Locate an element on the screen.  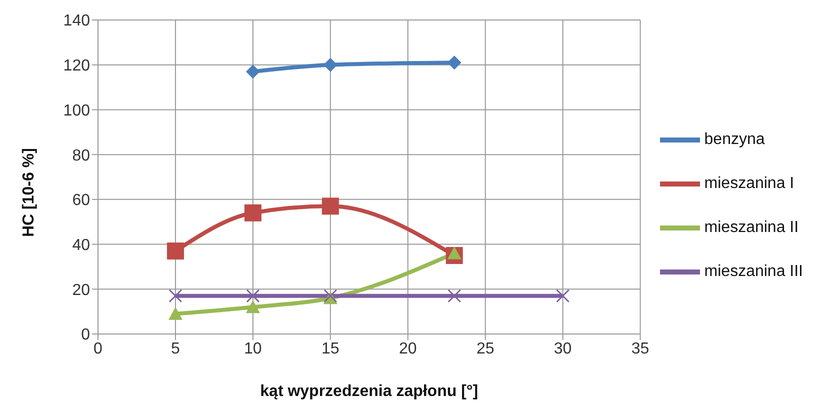
legend-label: mieszanina II is located at coordinates (751, 227).